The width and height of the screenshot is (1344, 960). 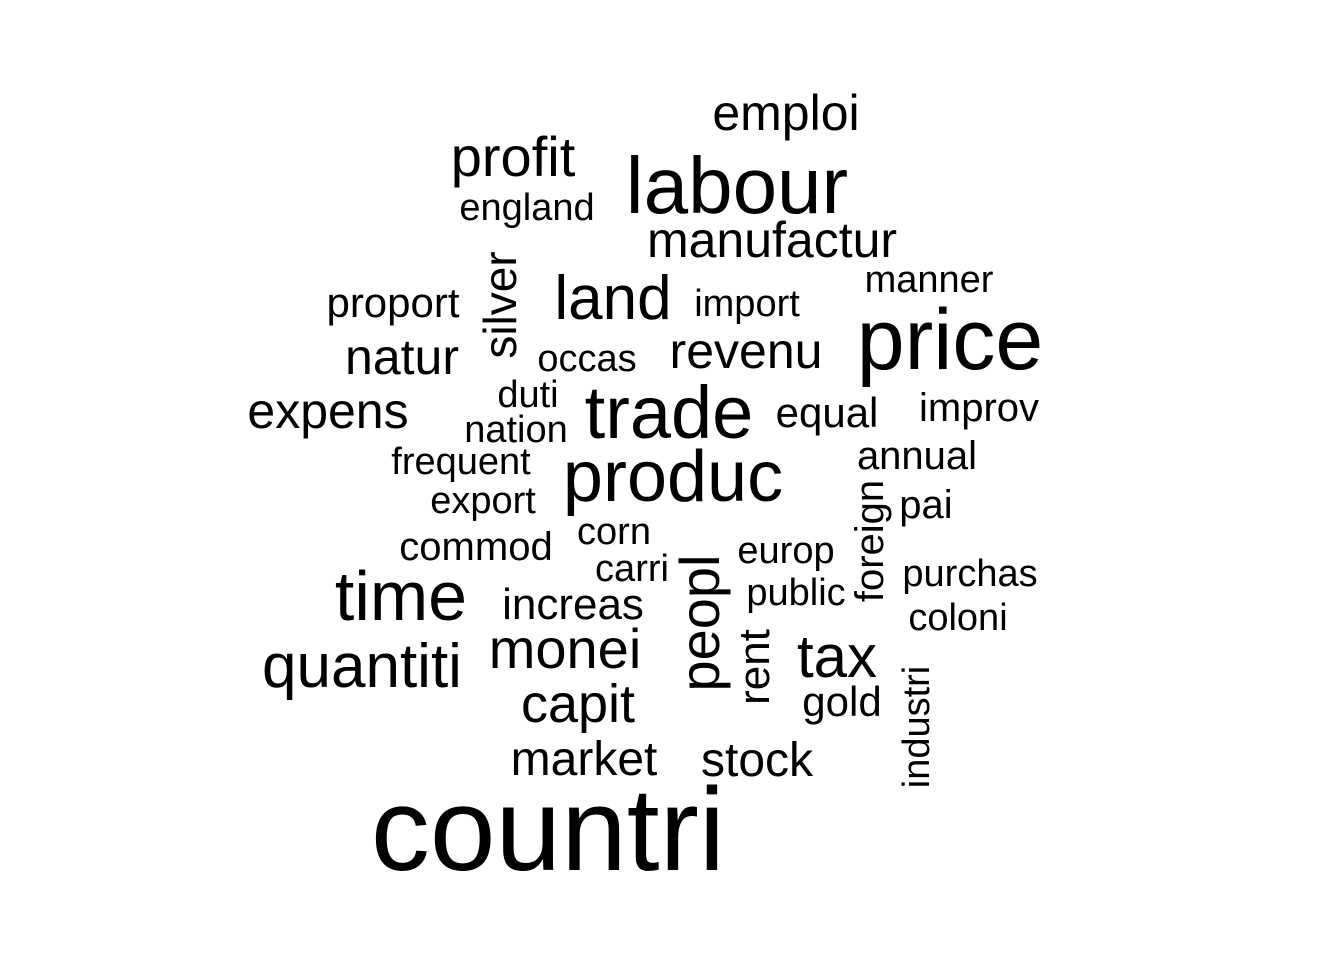 What do you see at coordinates (772, 240) in the screenshot?
I see `word-manufactur: manufactur` at bounding box center [772, 240].